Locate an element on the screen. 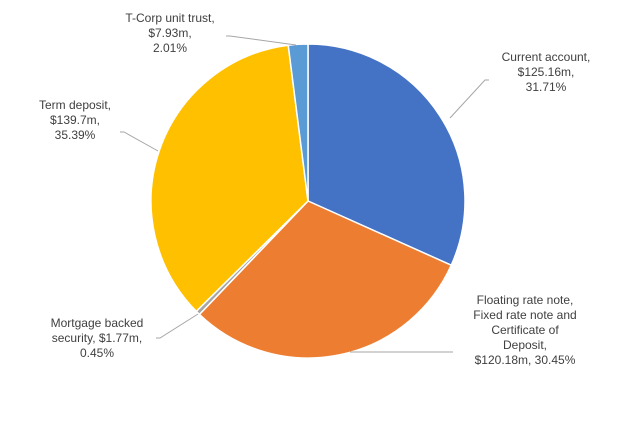  data-label-line: T-Corp unit trust, is located at coordinates (169, 18).